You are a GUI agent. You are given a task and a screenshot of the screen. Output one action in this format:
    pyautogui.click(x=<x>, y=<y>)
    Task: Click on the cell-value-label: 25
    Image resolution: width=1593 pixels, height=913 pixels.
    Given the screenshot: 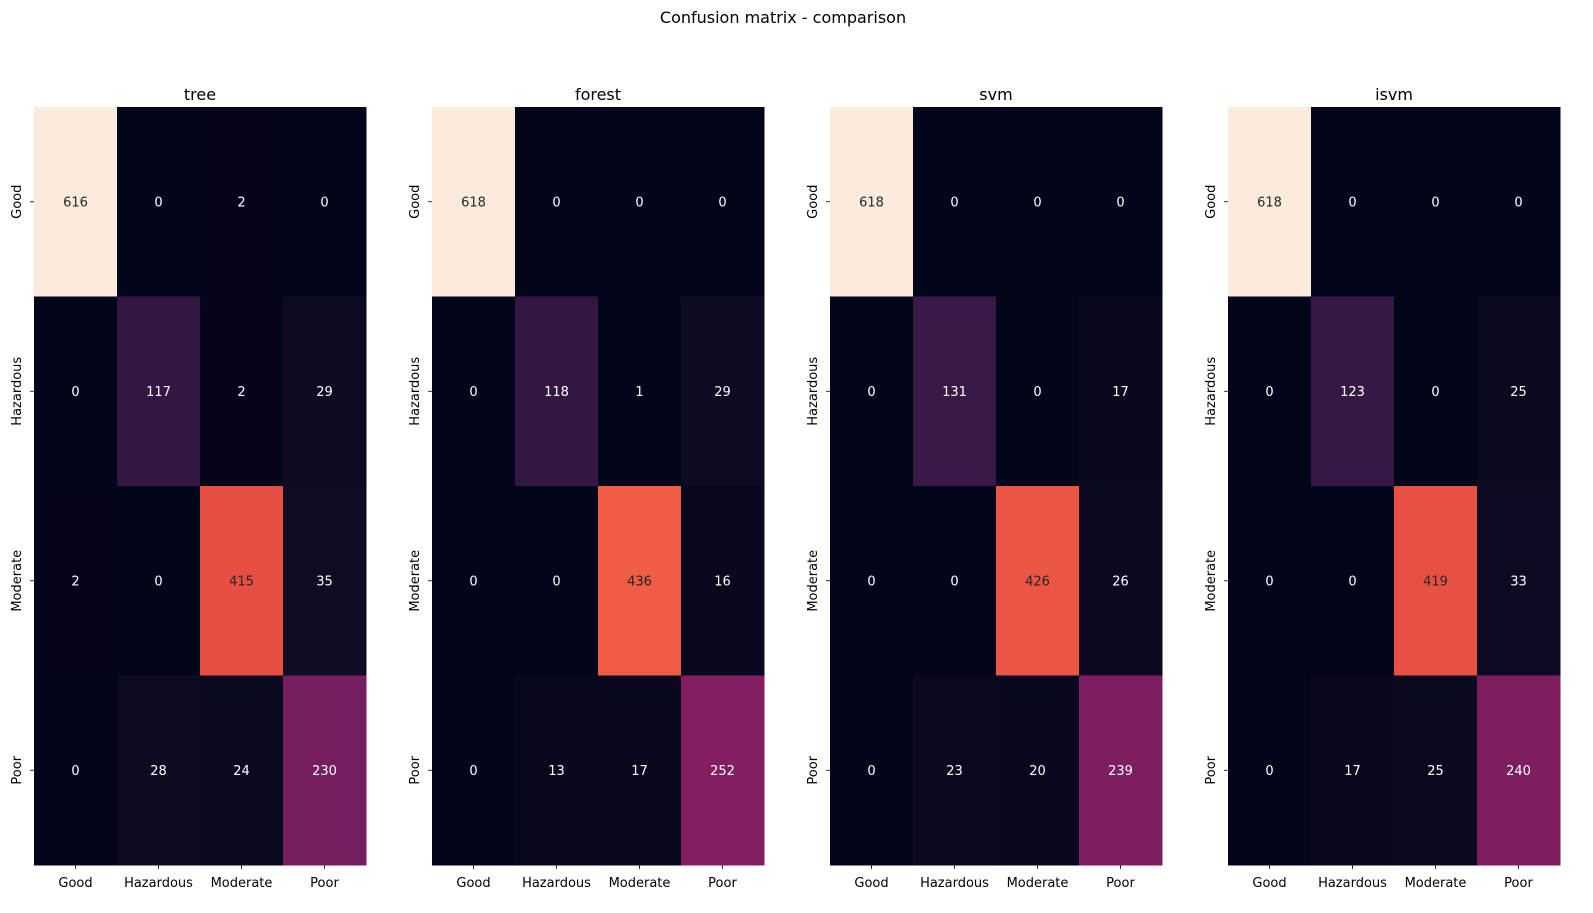 What is the action you would take?
    pyautogui.click(x=1518, y=392)
    